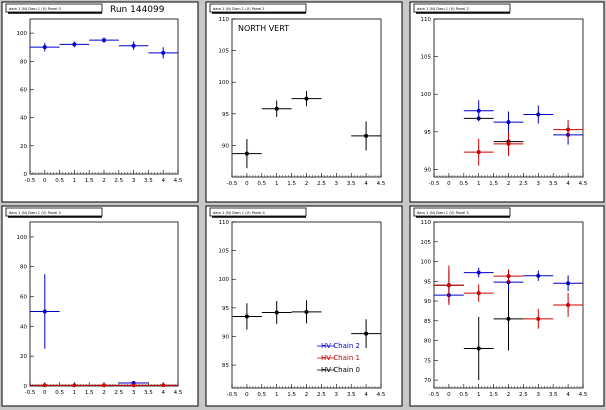  What do you see at coordinates (239, 9) in the screenshot?
I see `chart-title: dam 1 (N) Dam 1 (V) Panel 1` at bounding box center [239, 9].